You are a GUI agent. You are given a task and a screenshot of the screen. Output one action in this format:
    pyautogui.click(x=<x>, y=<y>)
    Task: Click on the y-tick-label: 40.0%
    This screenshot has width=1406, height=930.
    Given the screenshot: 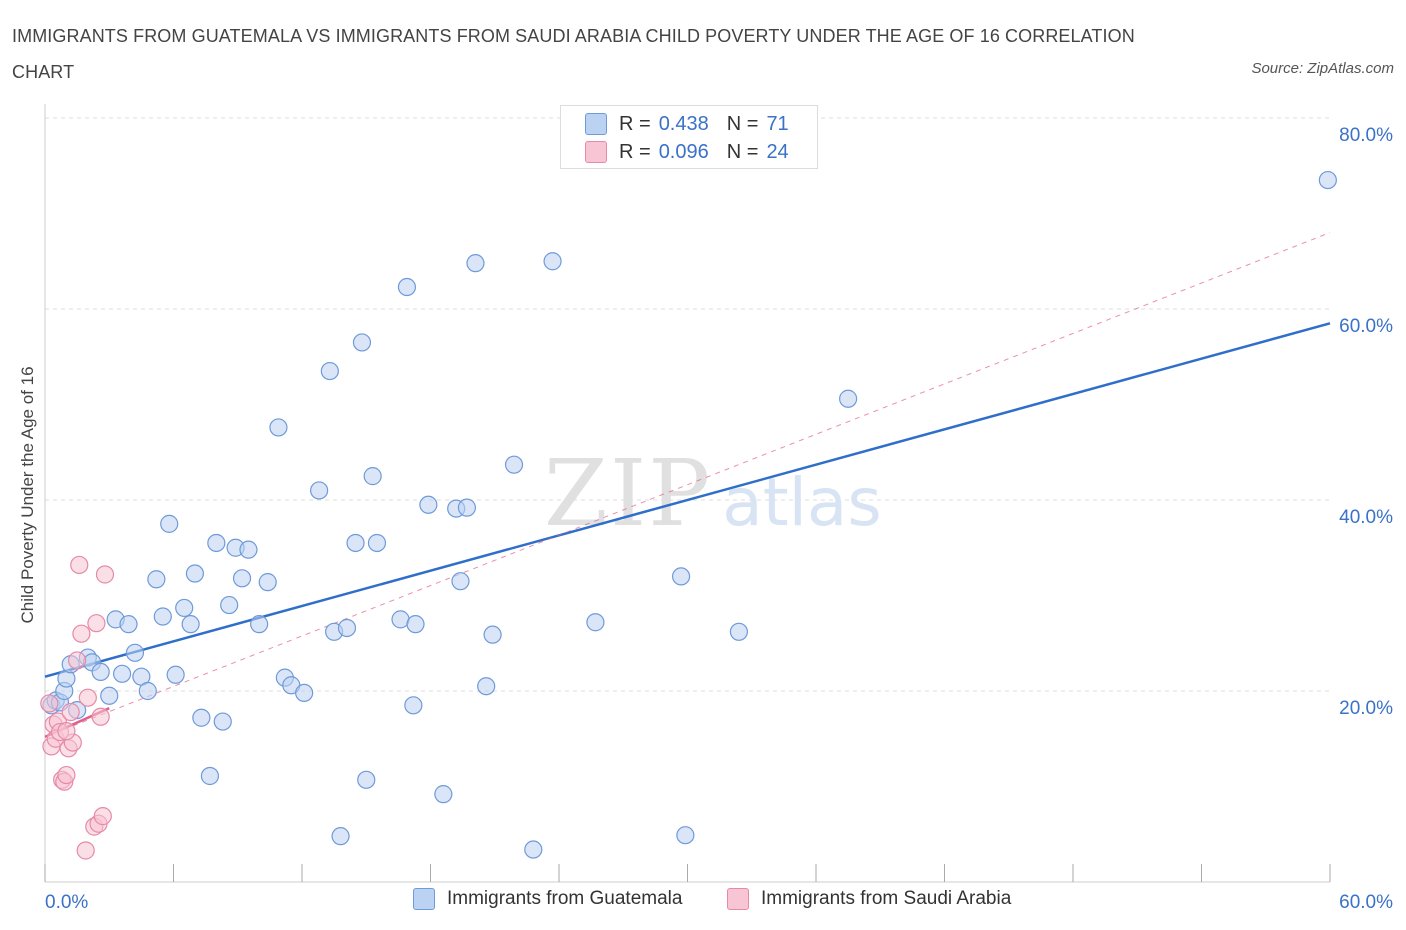 What is the action you would take?
    pyautogui.click(x=1366, y=517)
    